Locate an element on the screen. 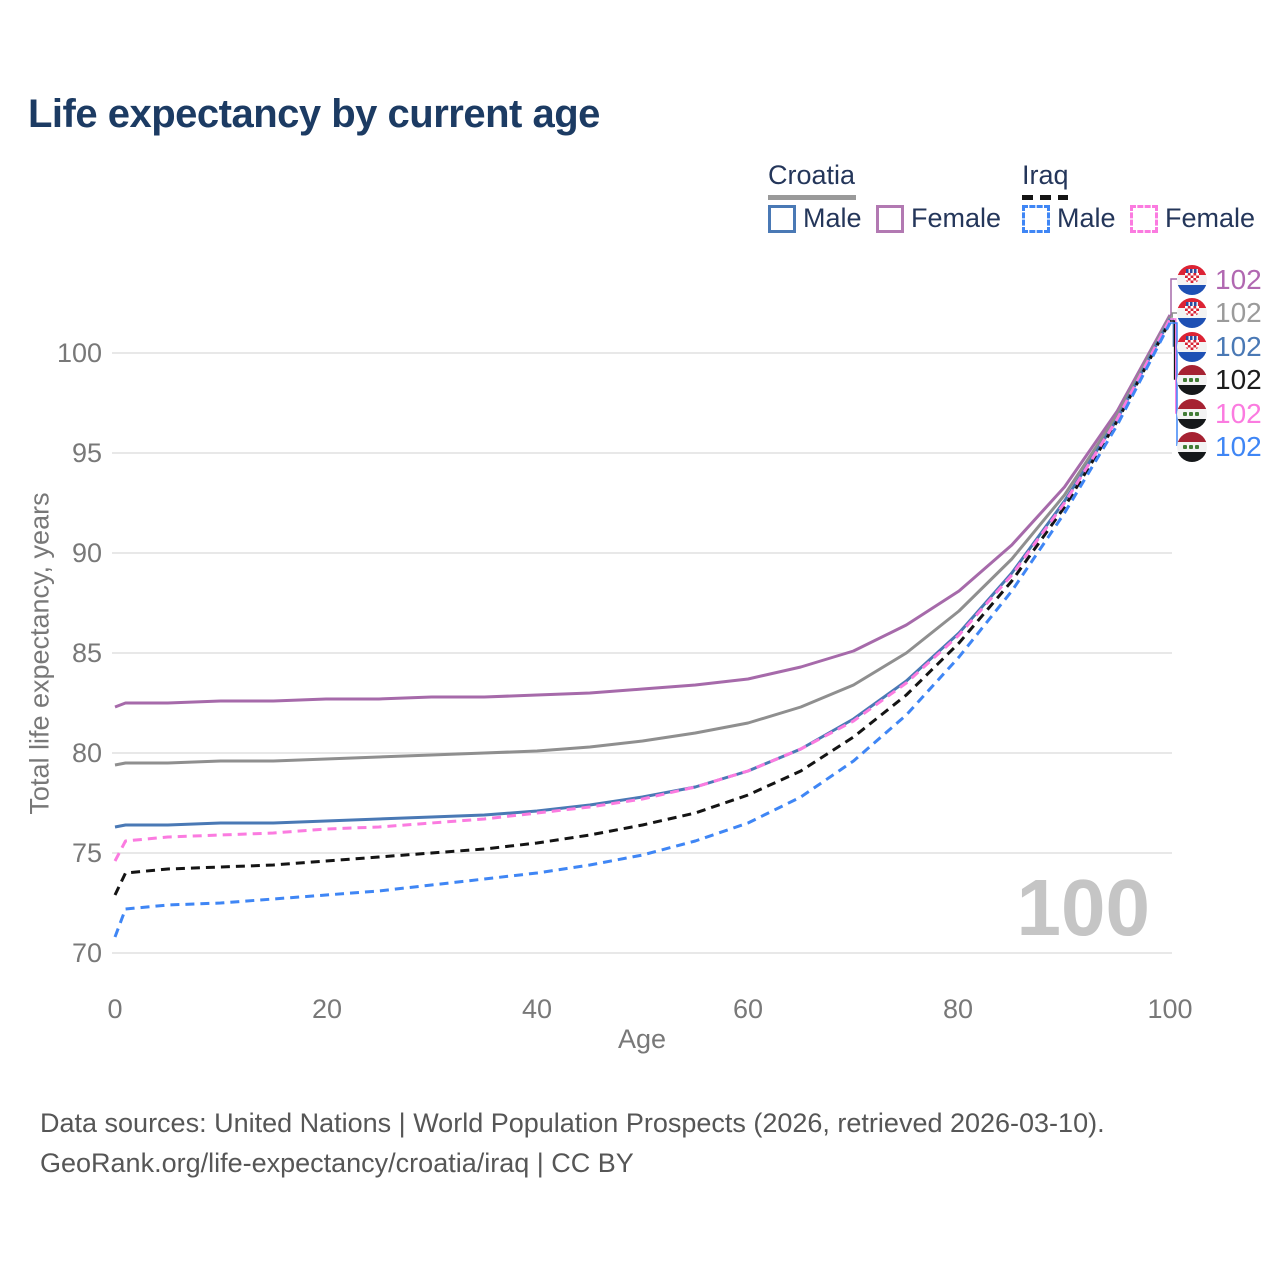  y-tick: 90 is located at coordinates (86, 553).